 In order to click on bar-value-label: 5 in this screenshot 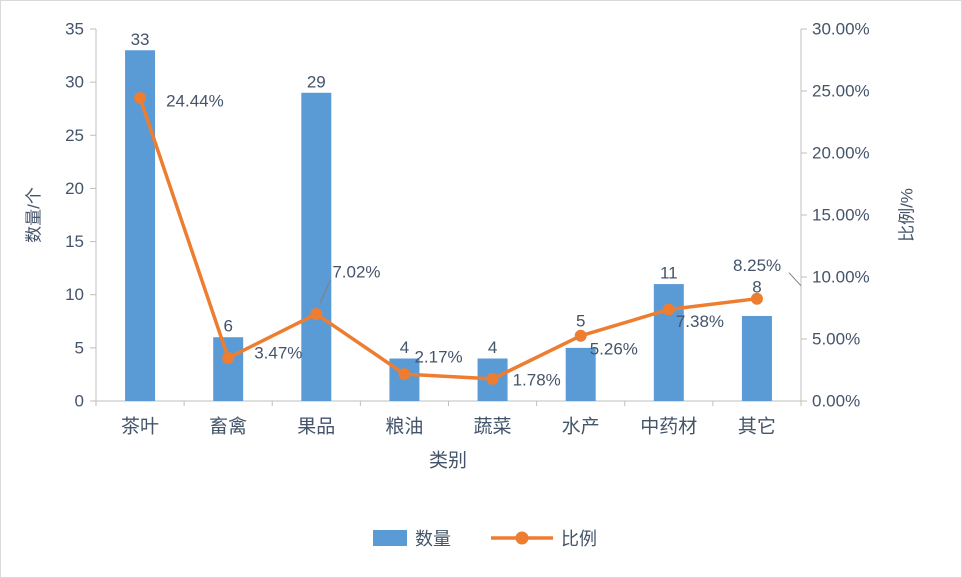, I will do `click(580, 320)`.